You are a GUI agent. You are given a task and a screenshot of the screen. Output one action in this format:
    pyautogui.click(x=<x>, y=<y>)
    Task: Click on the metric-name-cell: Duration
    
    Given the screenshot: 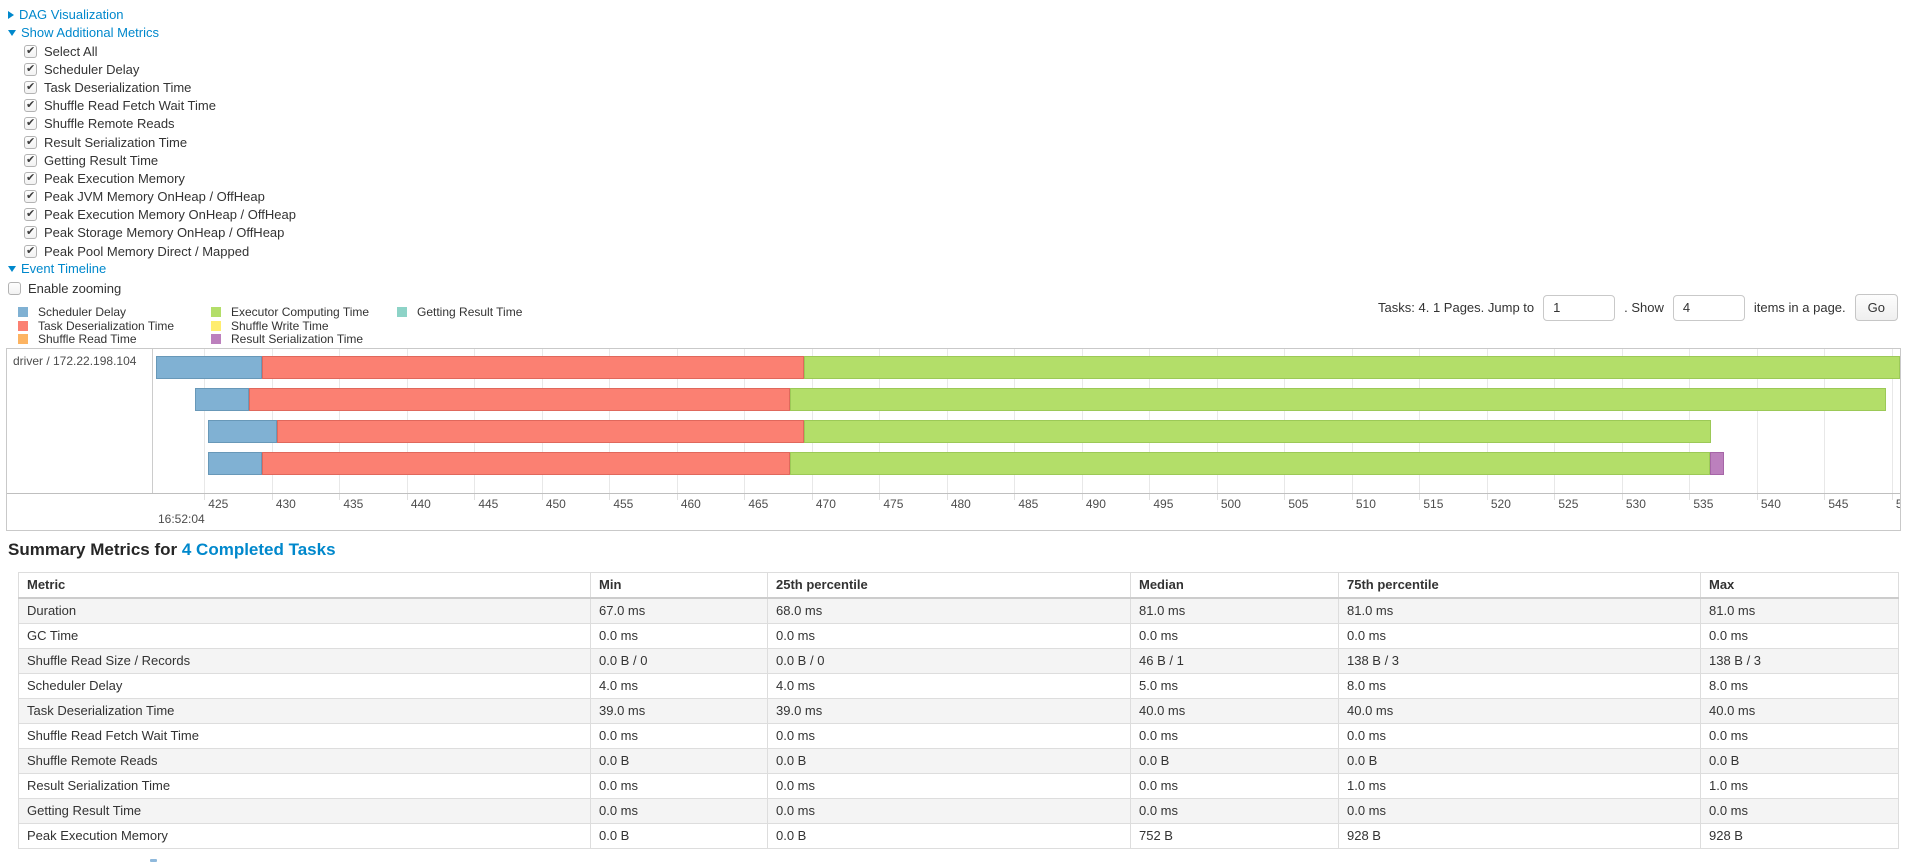 What is the action you would take?
    pyautogui.click(x=304, y=610)
    